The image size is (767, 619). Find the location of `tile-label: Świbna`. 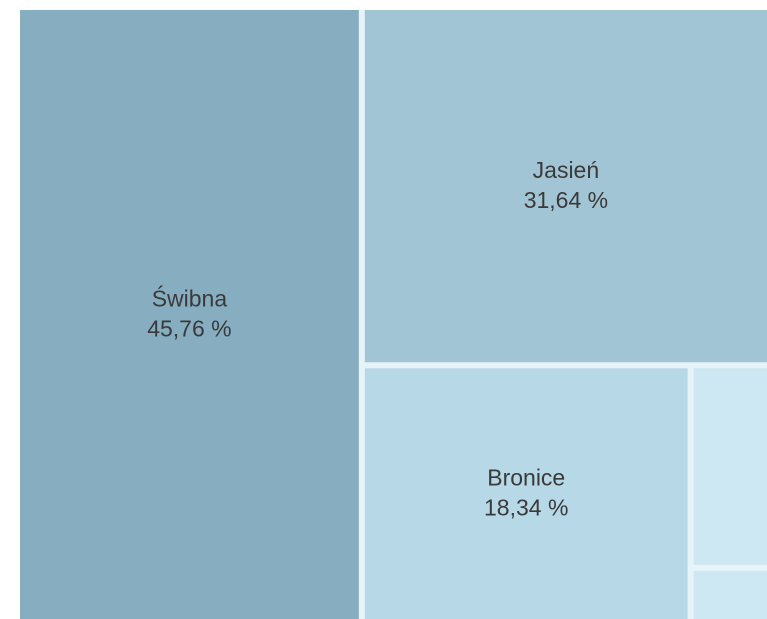

tile-label: Świbna is located at coordinates (190, 298).